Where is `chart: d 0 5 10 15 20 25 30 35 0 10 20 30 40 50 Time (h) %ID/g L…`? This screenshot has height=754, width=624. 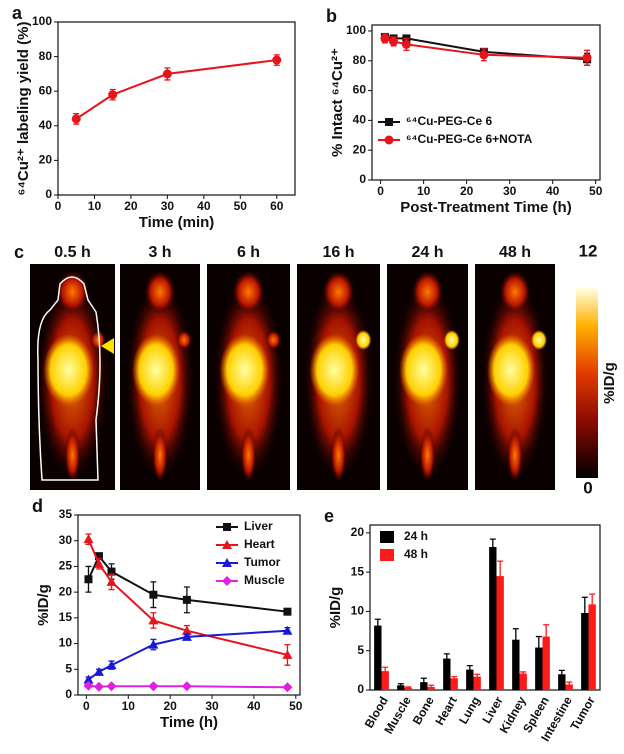 chart: d 0 5 10 15 20 25 30 35 0 10 20 30 40 50 Time (h) %ID/g L… is located at coordinates (167, 613).